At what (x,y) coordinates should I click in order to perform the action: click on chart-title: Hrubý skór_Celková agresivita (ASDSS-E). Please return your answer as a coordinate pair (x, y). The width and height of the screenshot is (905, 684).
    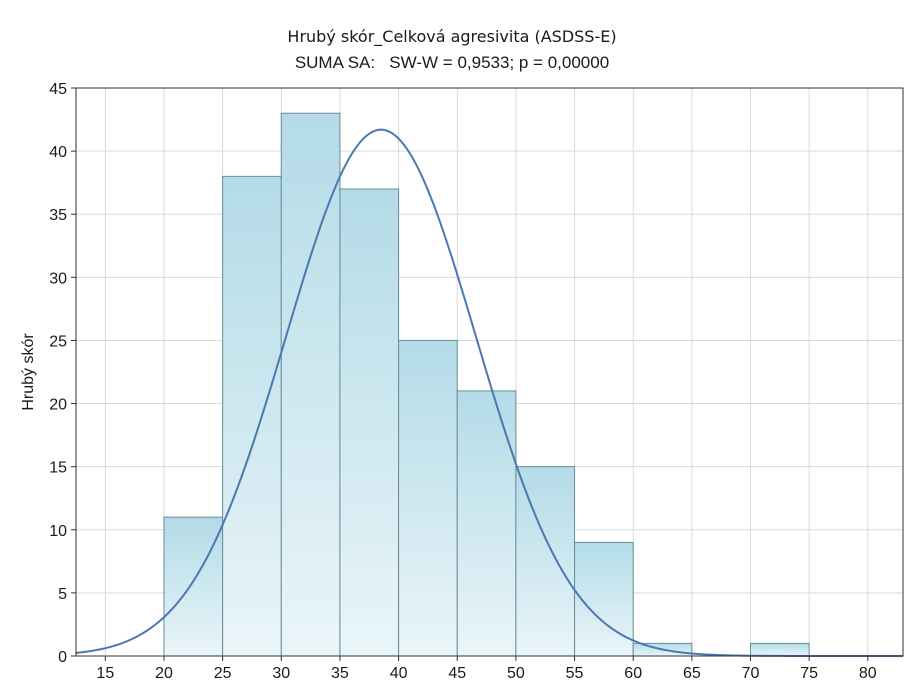
    Looking at the image, I should click on (451, 37).